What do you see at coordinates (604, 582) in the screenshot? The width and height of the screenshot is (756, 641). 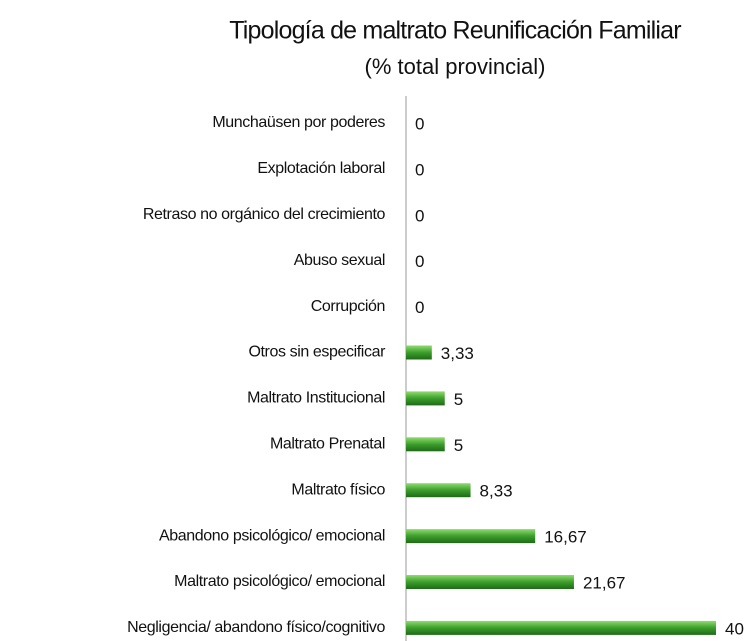 I see `value-label: 21,67` at bounding box center [604, 582].